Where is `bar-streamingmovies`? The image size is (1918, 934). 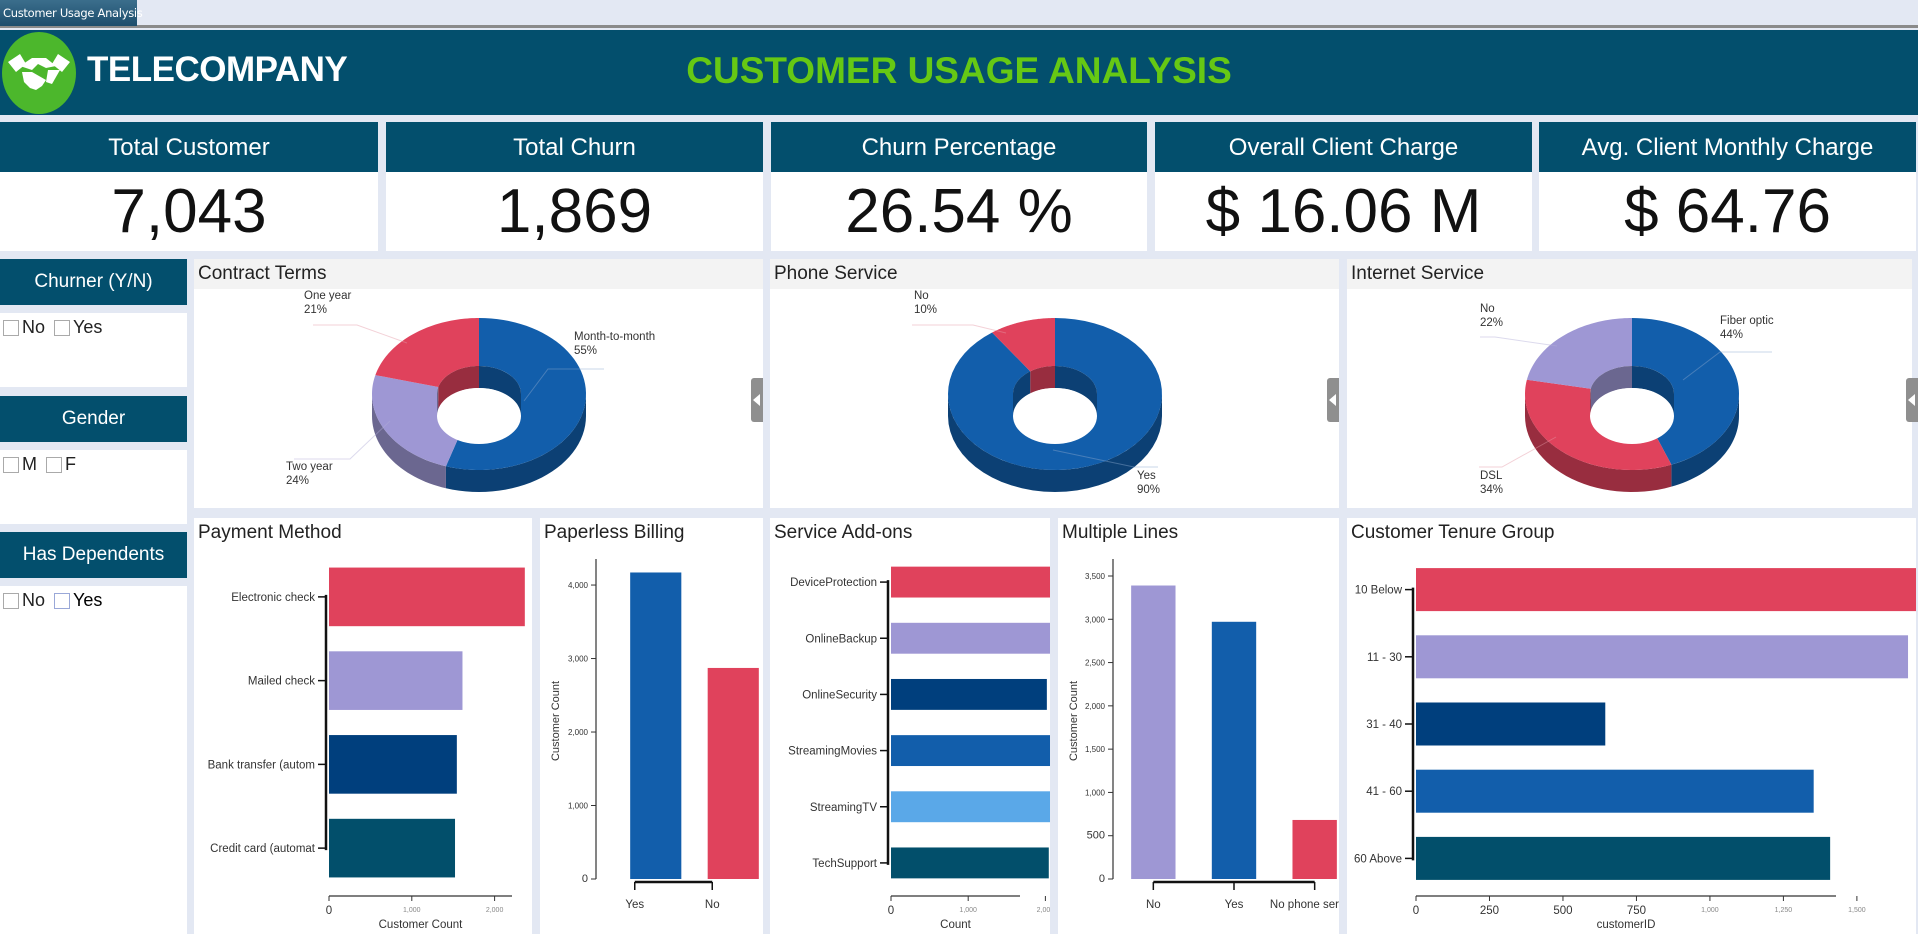 bar-streamingmovies is located at coordinates (970, 751).